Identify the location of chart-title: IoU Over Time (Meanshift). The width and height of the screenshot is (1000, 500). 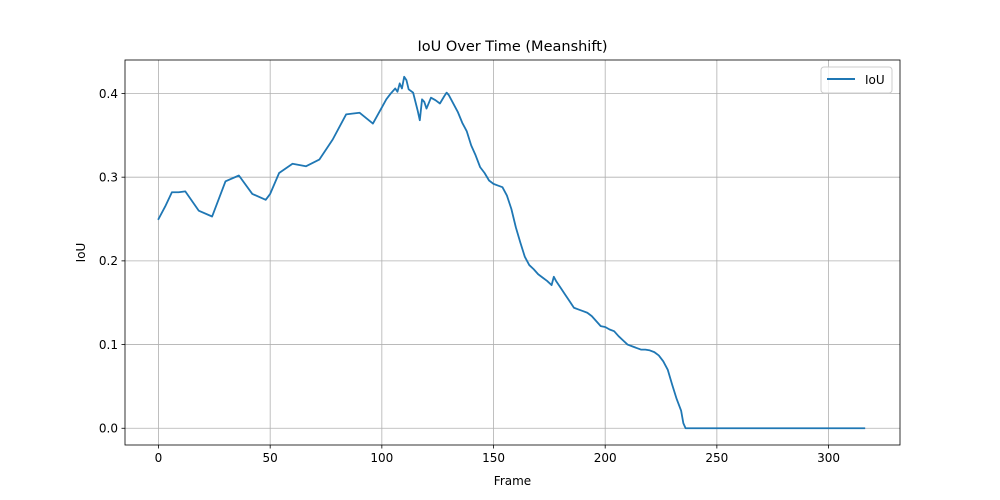
(512, 47).